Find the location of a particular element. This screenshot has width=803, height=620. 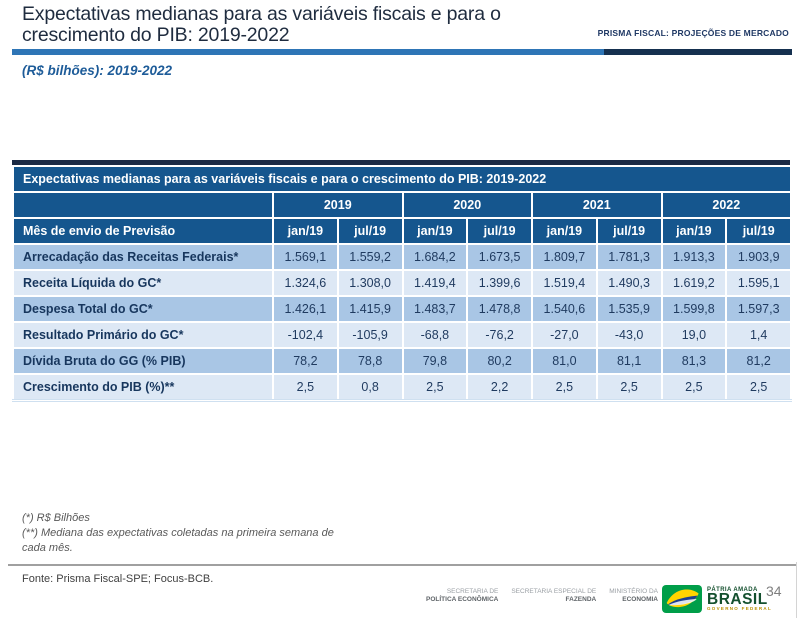

ministry-block-politica-economica: SECRETARIA DE POLÍTICA ECONÔMICA is located at coordinates (462, 595).